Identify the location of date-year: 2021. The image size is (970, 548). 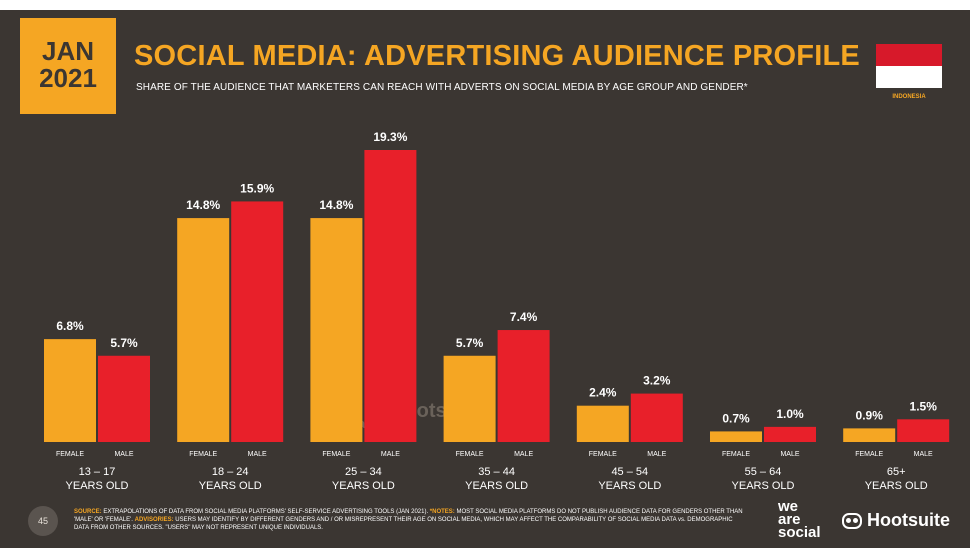
(68, 78).